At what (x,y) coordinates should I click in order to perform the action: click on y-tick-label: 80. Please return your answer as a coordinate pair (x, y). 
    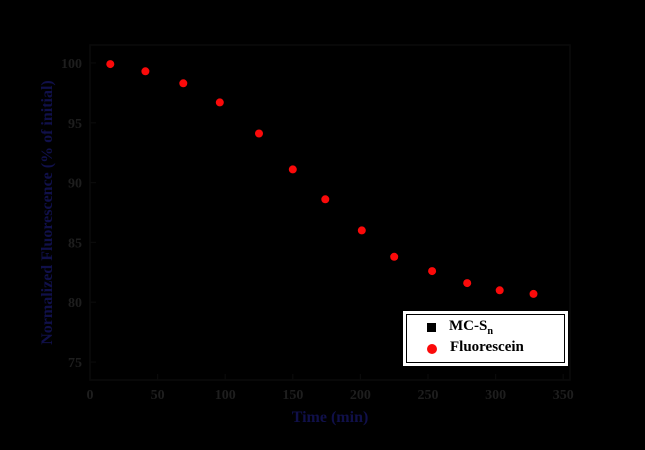
    Looking at the image, I should click on (75, 303).